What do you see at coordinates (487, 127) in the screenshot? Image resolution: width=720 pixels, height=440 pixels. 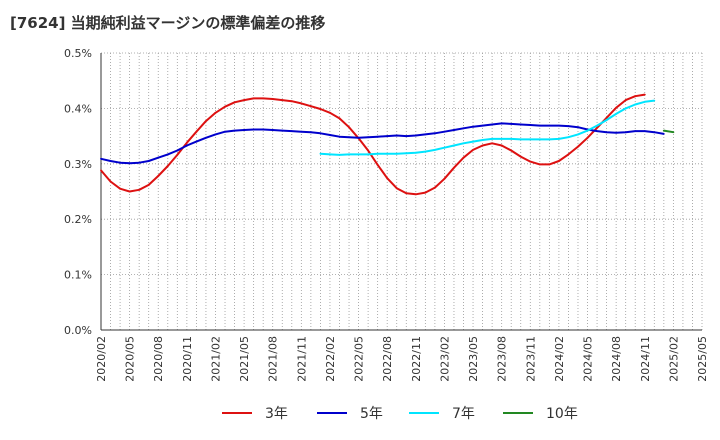 I see `series-line-7年` at bounding box center [487, 127].